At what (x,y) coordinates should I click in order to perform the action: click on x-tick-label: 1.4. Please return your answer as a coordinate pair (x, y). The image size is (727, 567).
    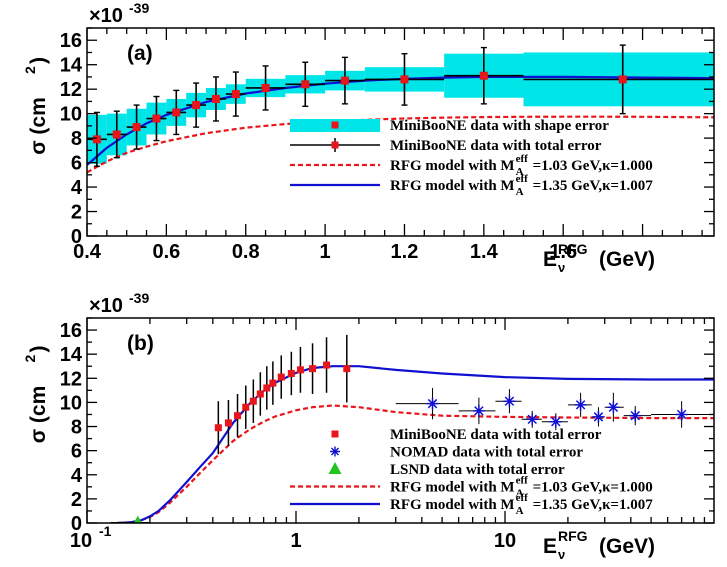
    Looking at the image, I should click on (484, 252).